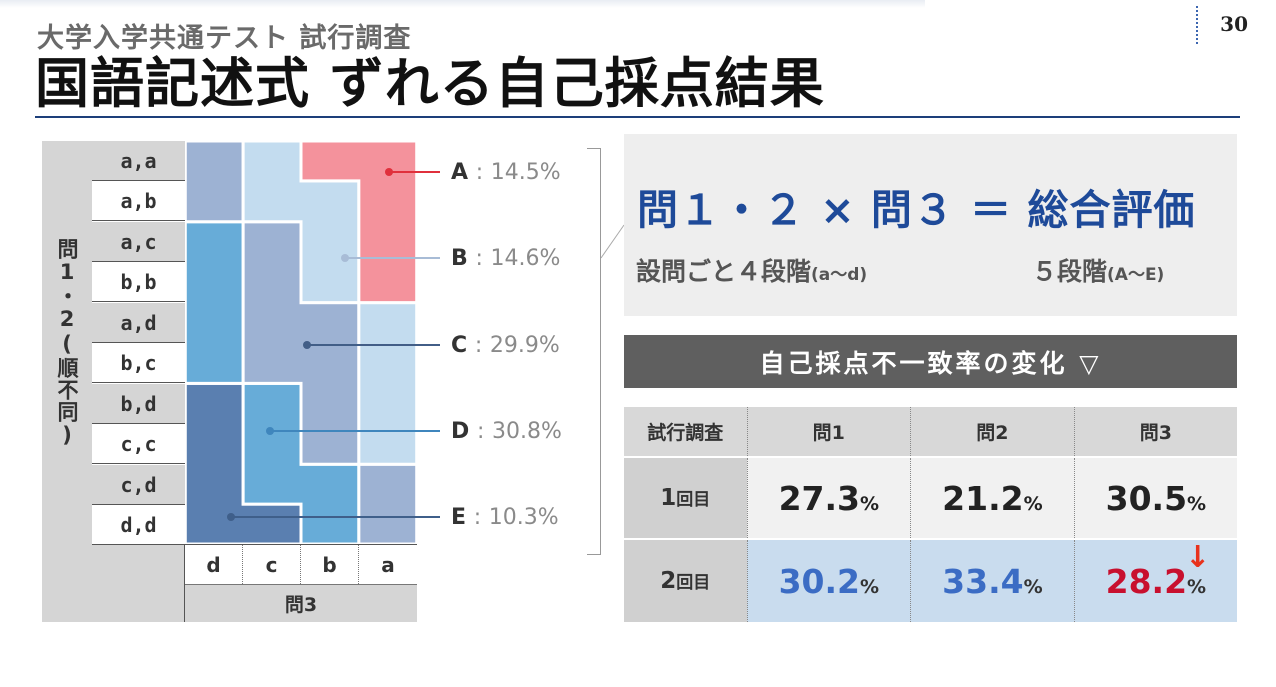  I want to click on row-label: b,c, so click(138, 363).